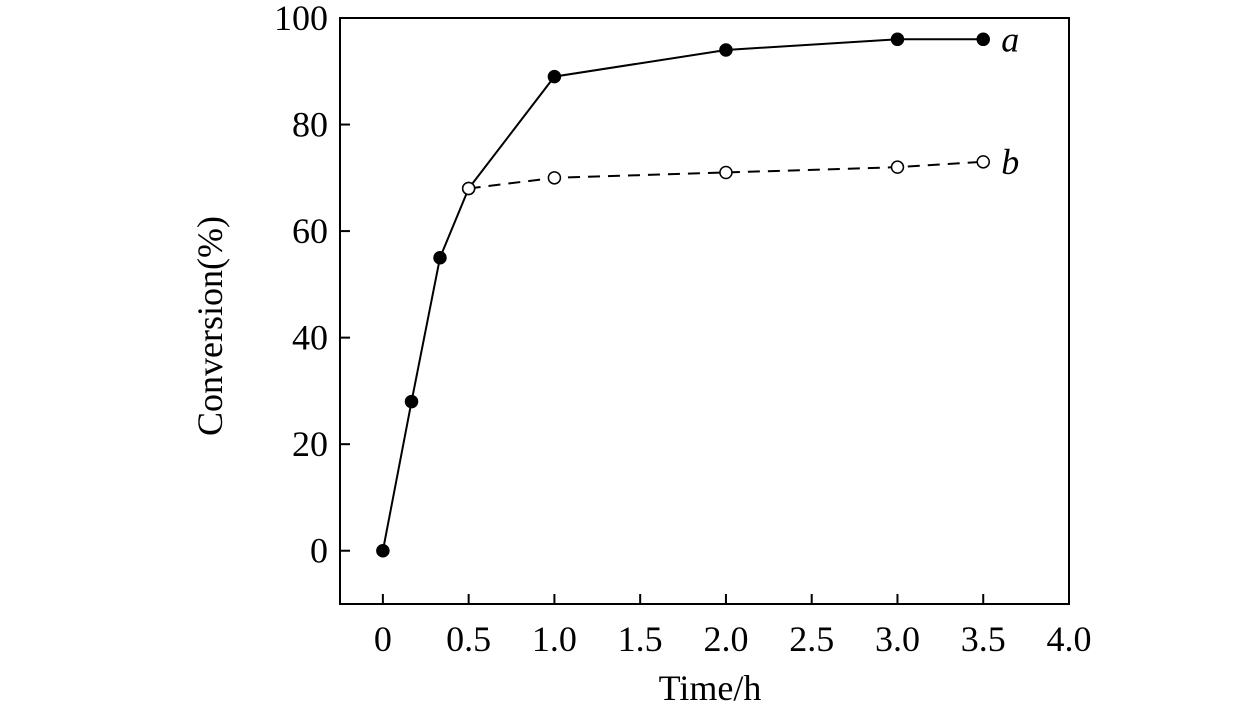  What do you see at coordinates (983, 639) in the screenshot?
I see `x-tick-label: 3.5` at bounding box center [983, 639].